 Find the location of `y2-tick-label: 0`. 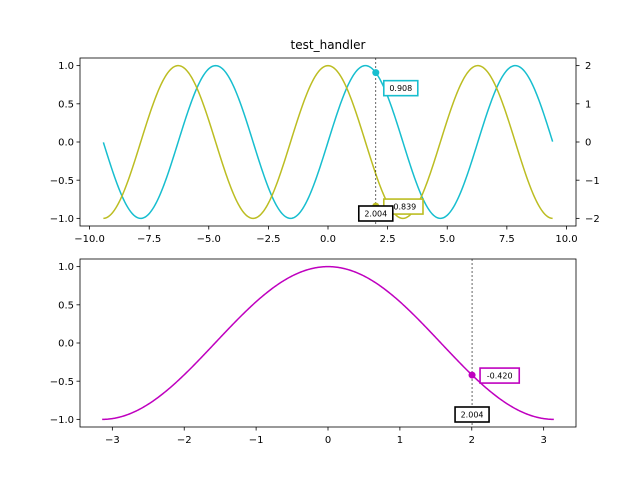

y2-tick-label: 0 is located at coordinates (588, 143).